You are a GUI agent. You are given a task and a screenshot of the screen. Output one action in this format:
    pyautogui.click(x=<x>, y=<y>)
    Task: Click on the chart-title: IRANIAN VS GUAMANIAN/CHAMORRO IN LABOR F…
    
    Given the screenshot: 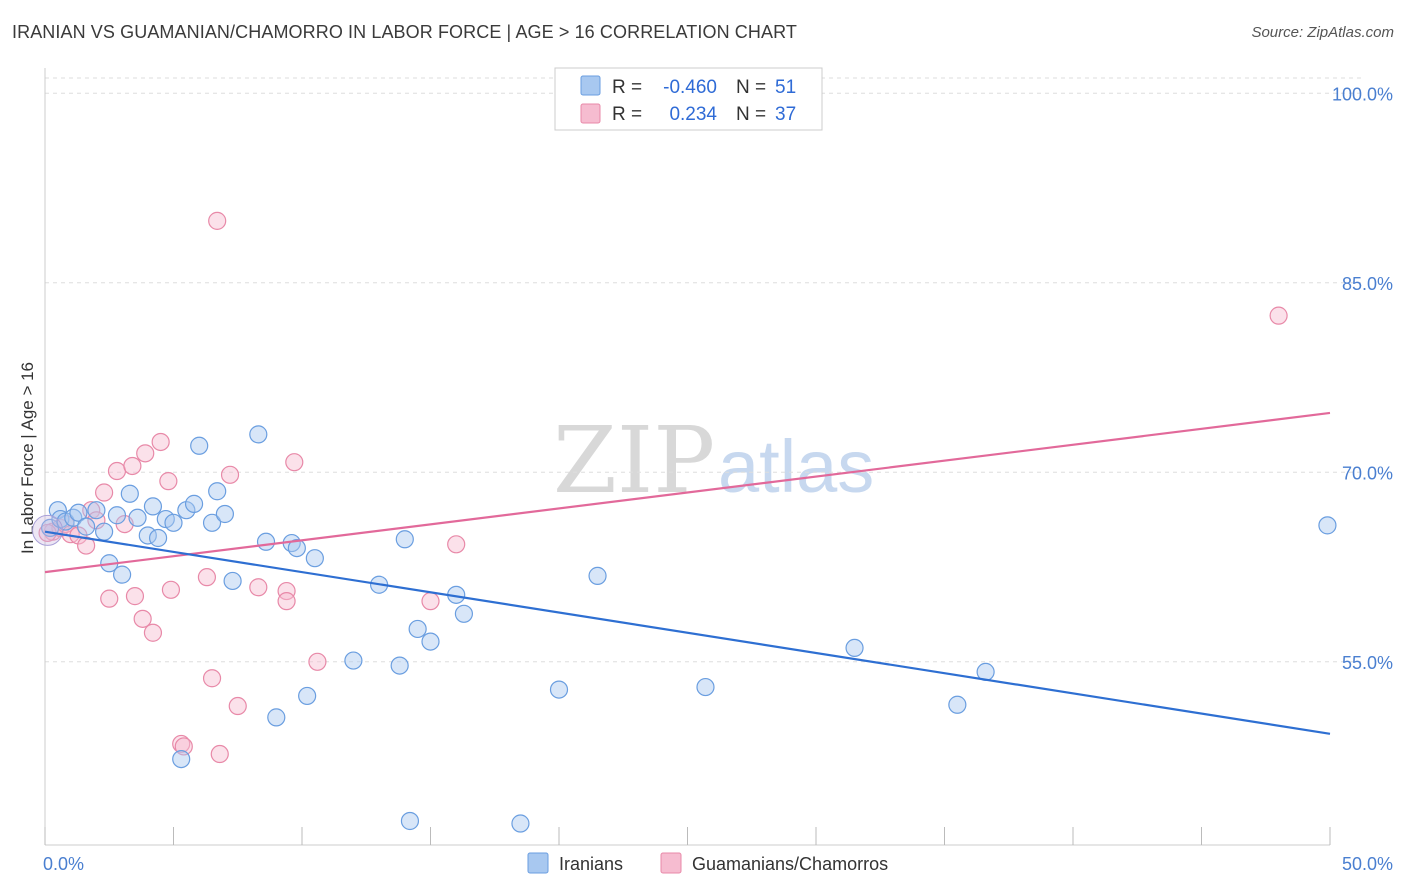 What is the action you would take?
    pyautogui.click(x=404, y=32)
    